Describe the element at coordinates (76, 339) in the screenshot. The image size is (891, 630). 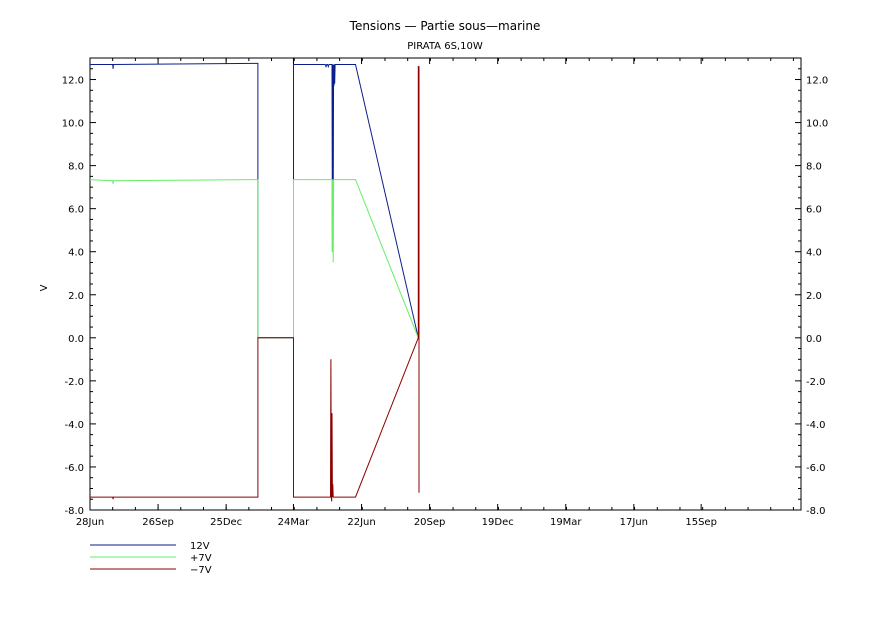
I see `y-tick-label: 0.0` at that location.